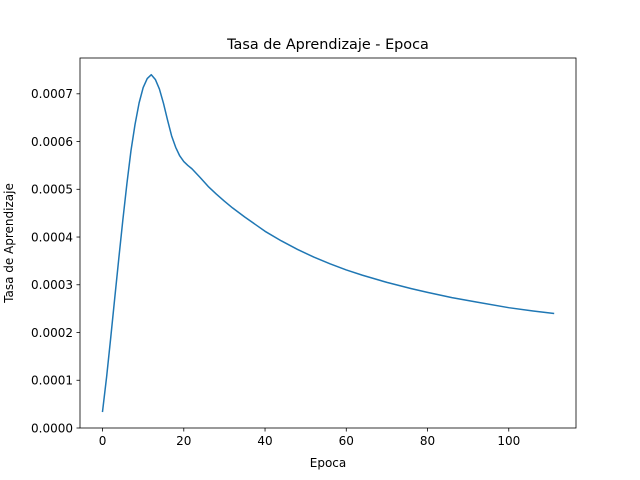  What do you see at coordinates (52, 428) in the screenshot?
I see `y-tick-label: 0.0000` at bounding box center [52, 428].